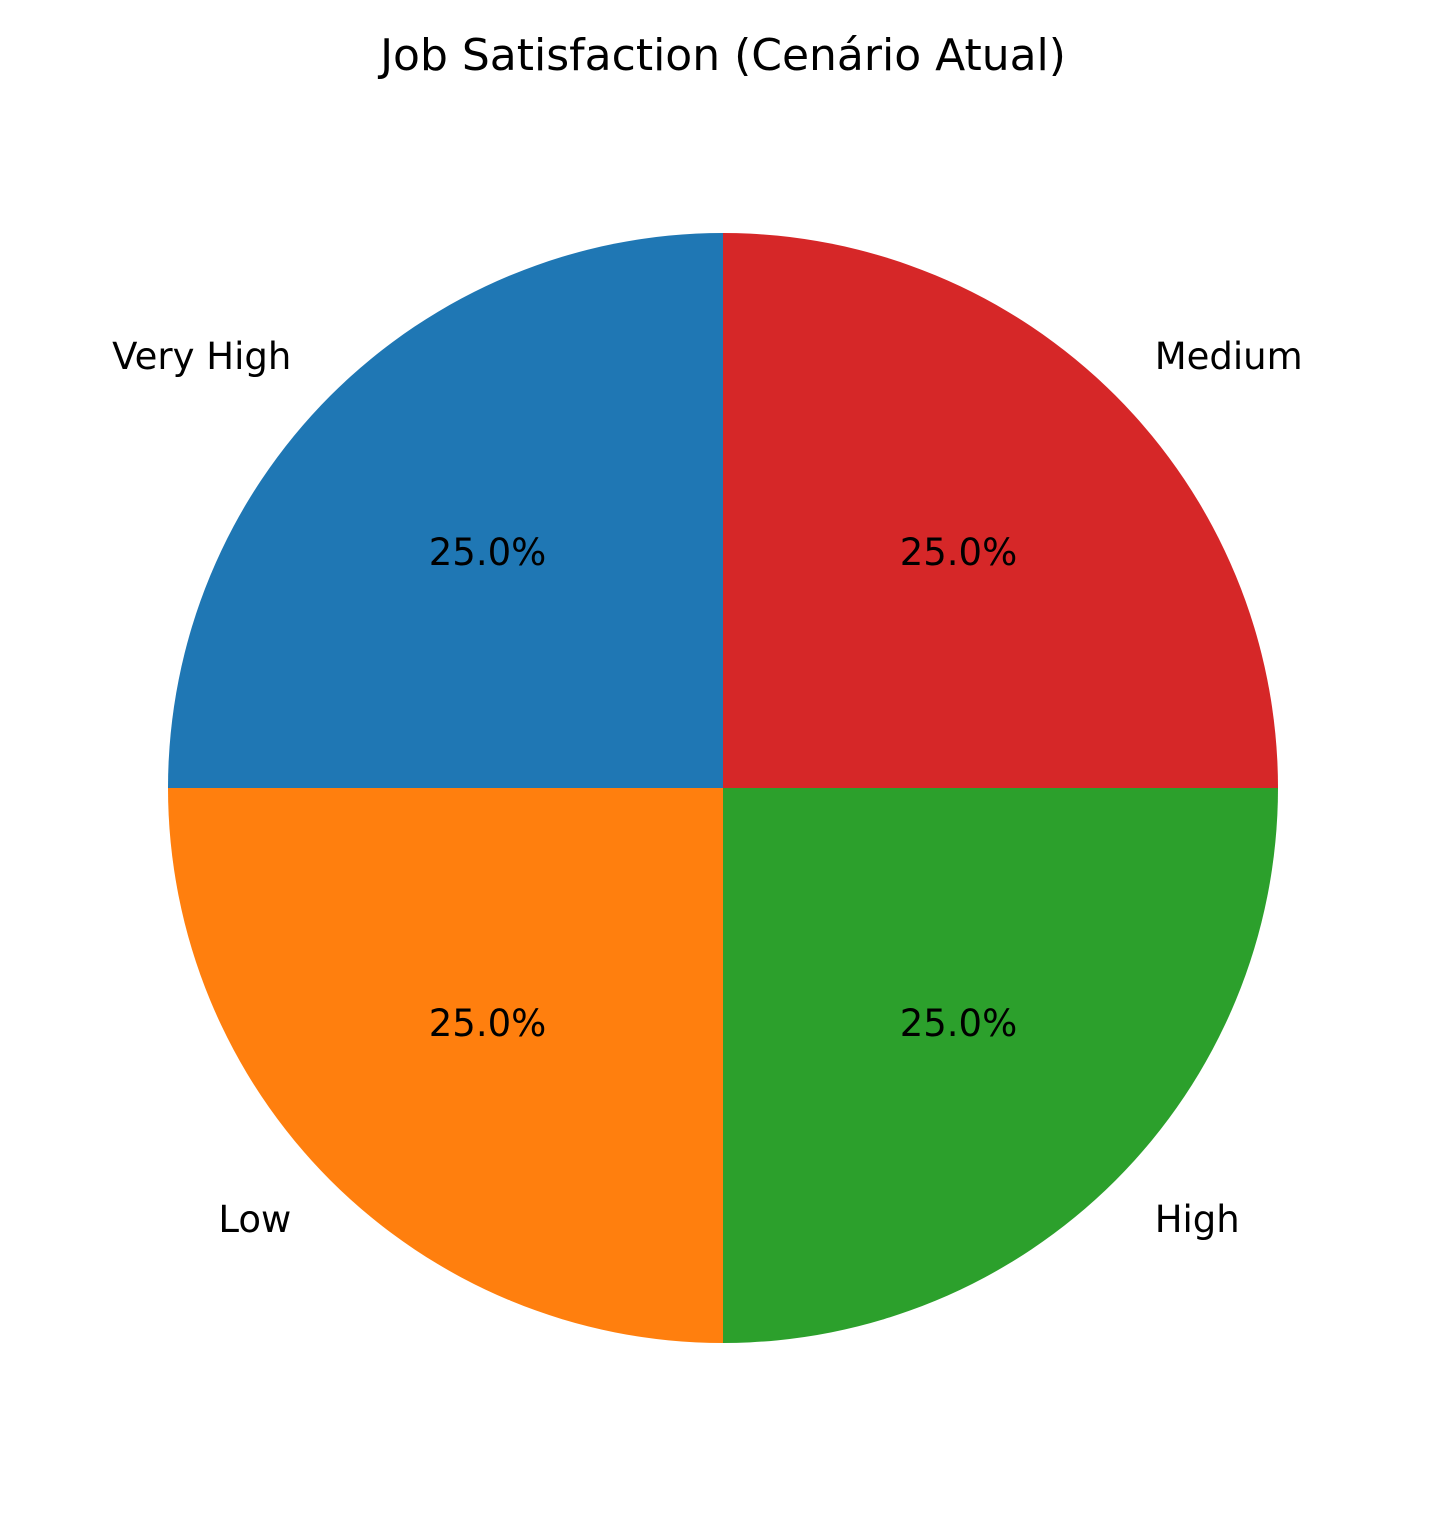 The image size is (1446, 1516). What do you see at coordinates (1197, 1219) in the screenshot?
I see `slice-label-high: High` at bounding box center [1197, 1219].